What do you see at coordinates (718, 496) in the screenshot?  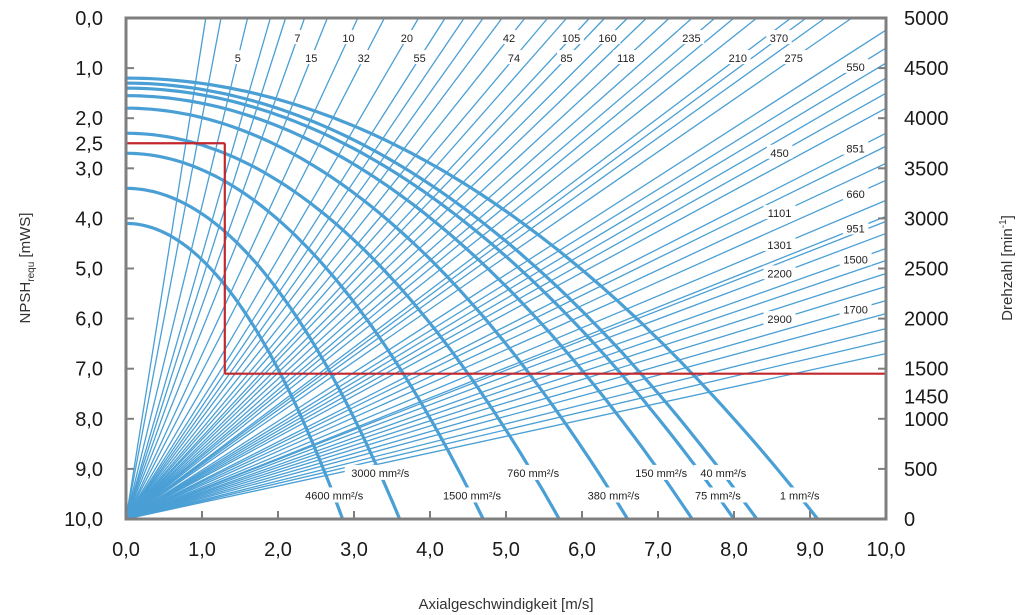 I see `viscosity-label-6: 75 mm²/s` at bounding box center [718, 496].